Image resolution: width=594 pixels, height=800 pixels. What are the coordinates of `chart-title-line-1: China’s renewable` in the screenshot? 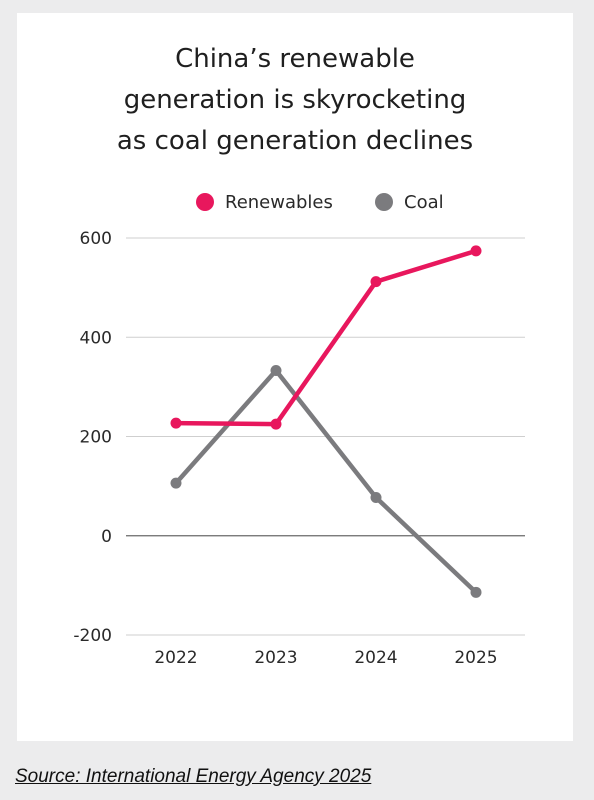 It's located at (295, 59).